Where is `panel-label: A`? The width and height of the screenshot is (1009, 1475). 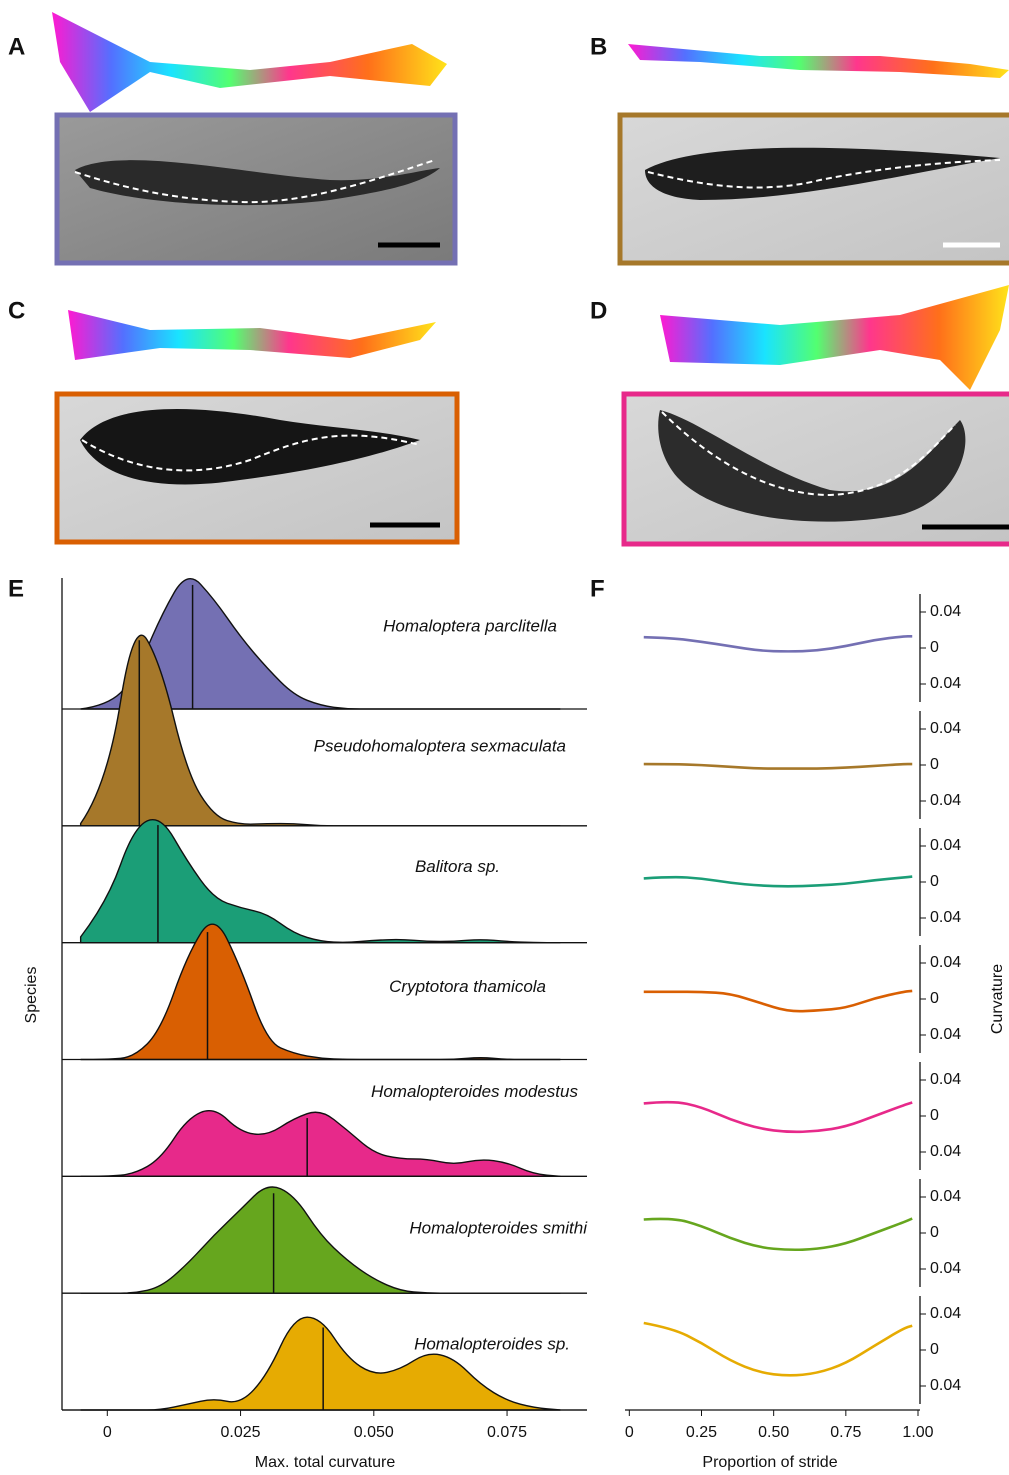
panel-label: A is located at coordinates (16, 46).